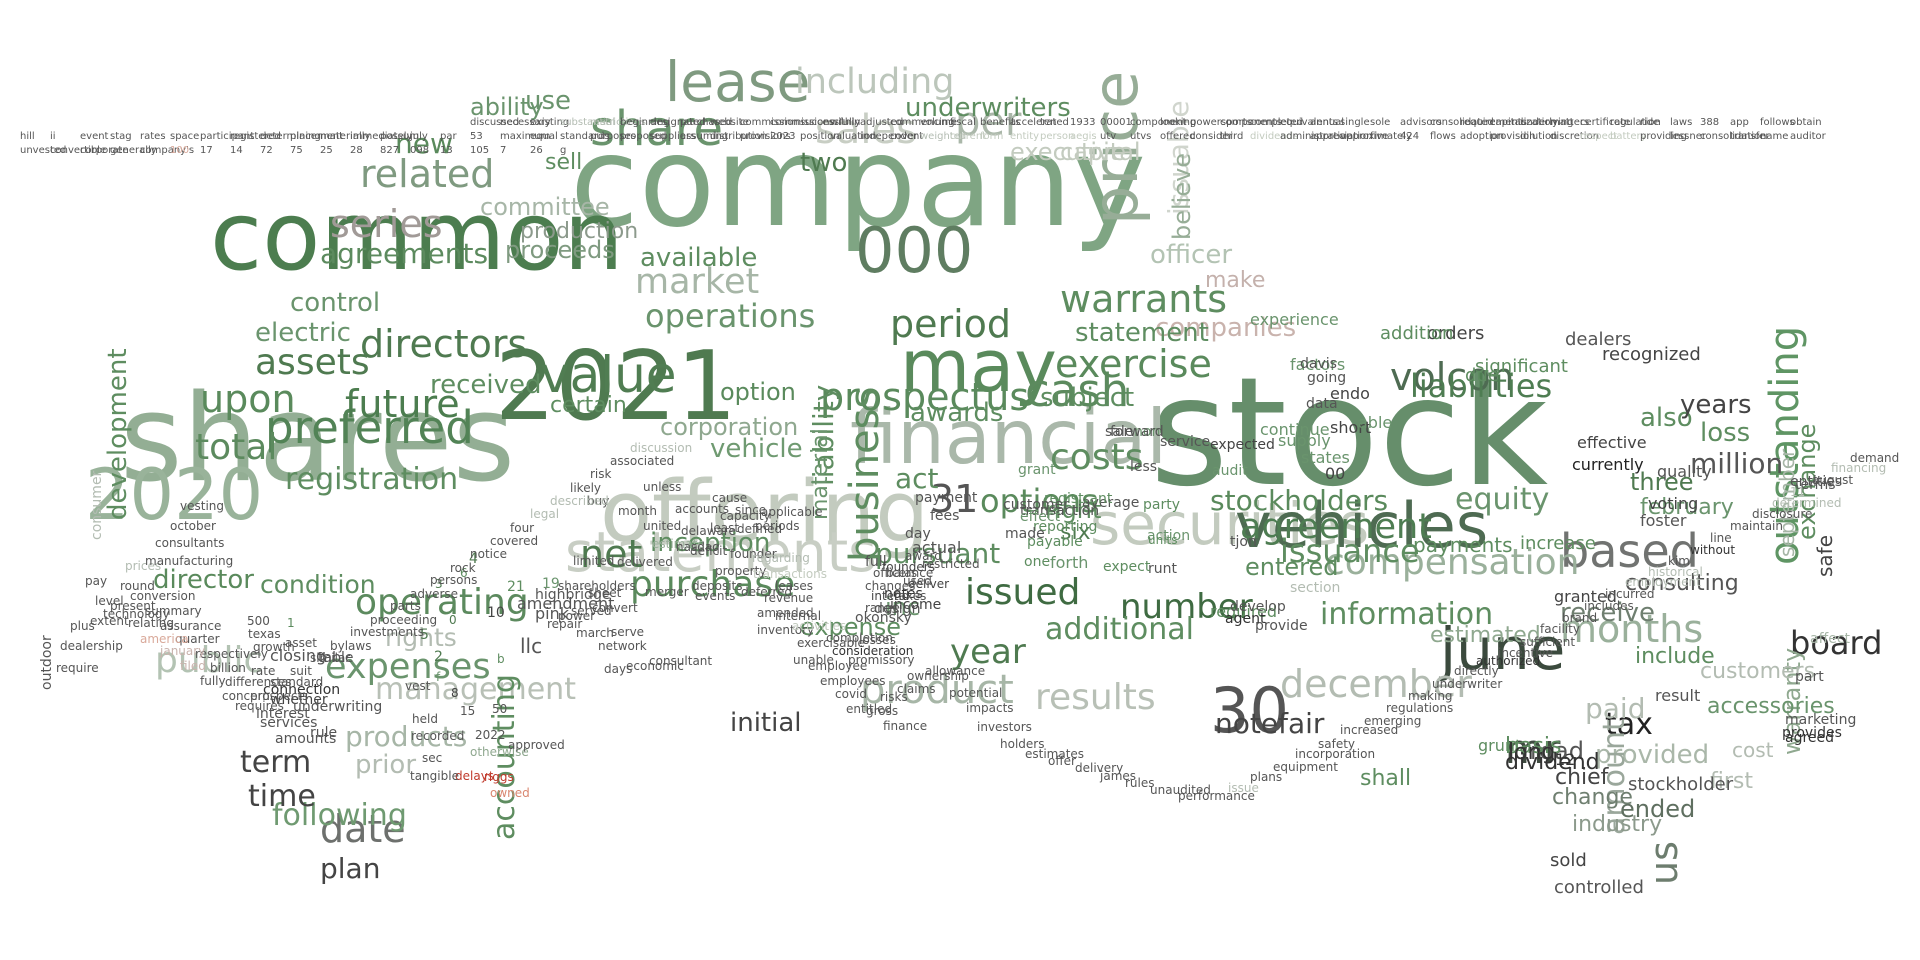  Describe the element at coordinates (702, 509) in the screenshot. I see `cloud-word: accounts` at that location.